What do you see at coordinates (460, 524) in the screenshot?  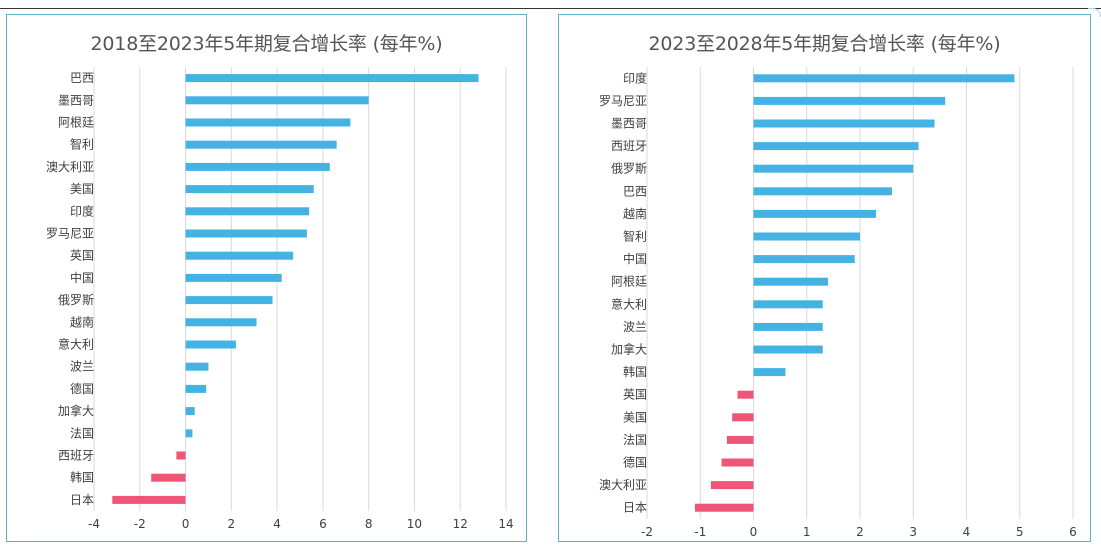 I see `x-tick-label: 12` at bounding box center [460, 524].